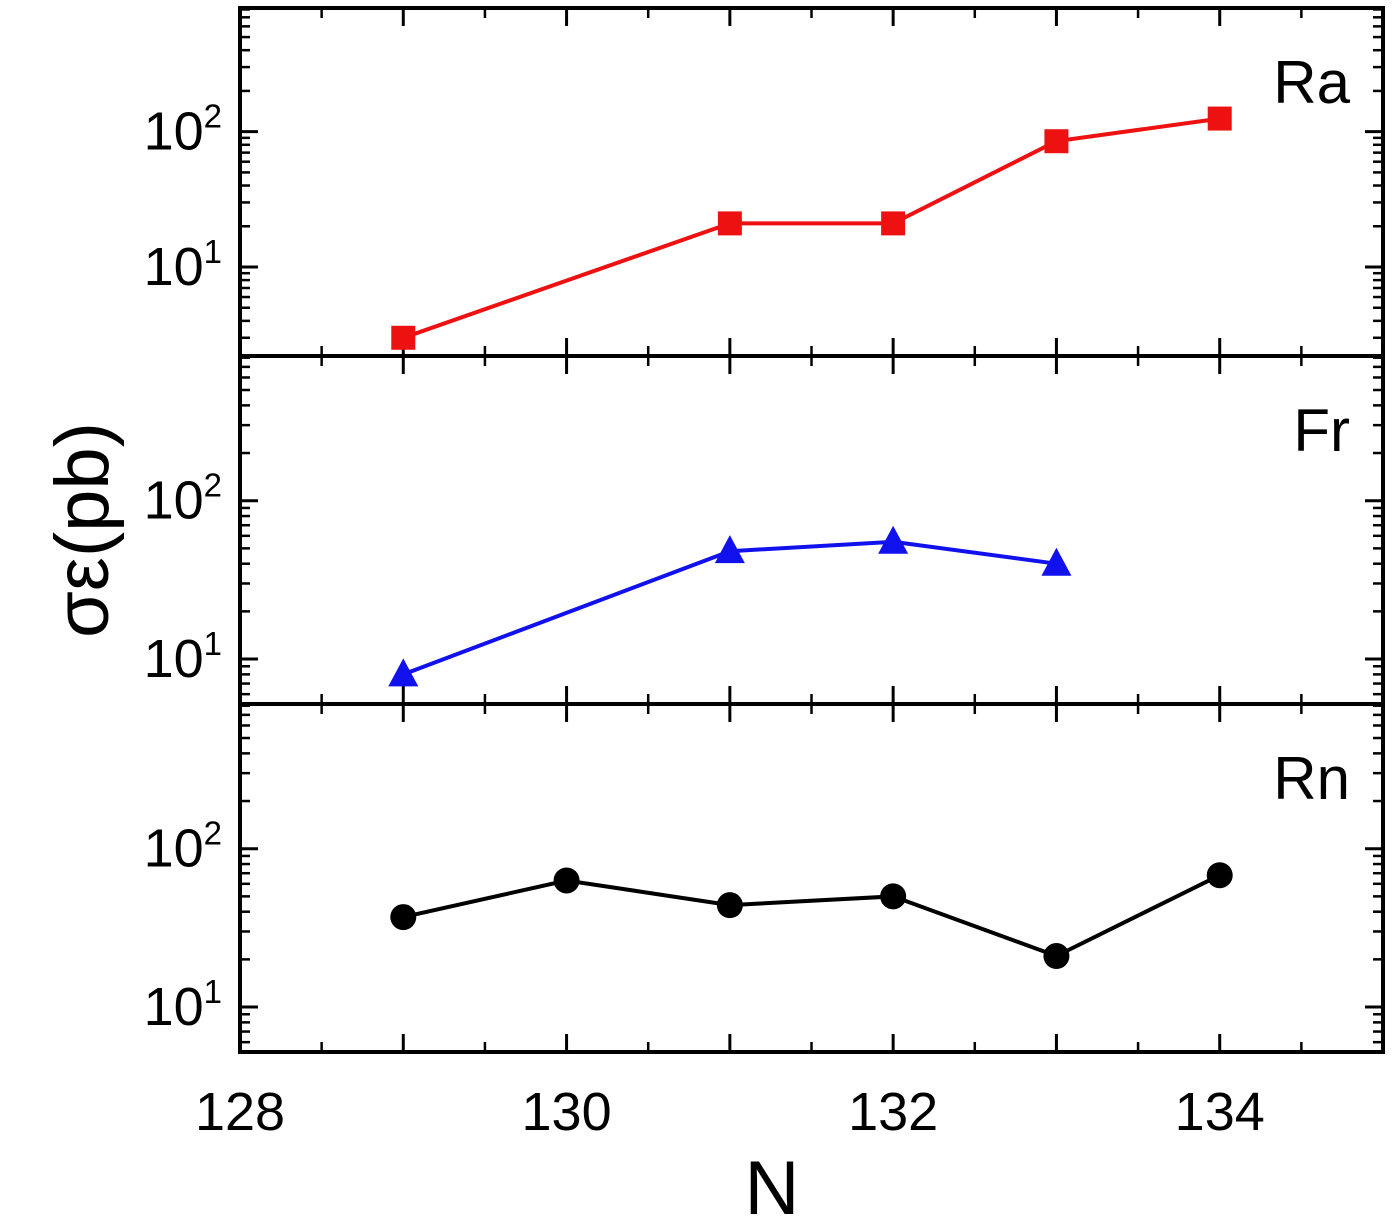 The width and height of the screenshot is (1393, 1225). What do you see at coordinates (1311, 82) in the screenshot?
I see `panel-label: Ra` at bounding box center [1311, 82].